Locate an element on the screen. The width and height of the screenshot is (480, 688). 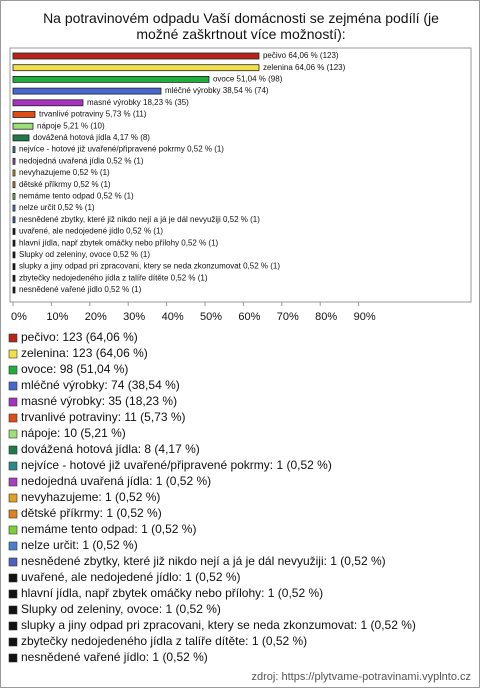
value-label: trvanlivé potraviny 5,73 % (11) is located at coordinates (93, 114).